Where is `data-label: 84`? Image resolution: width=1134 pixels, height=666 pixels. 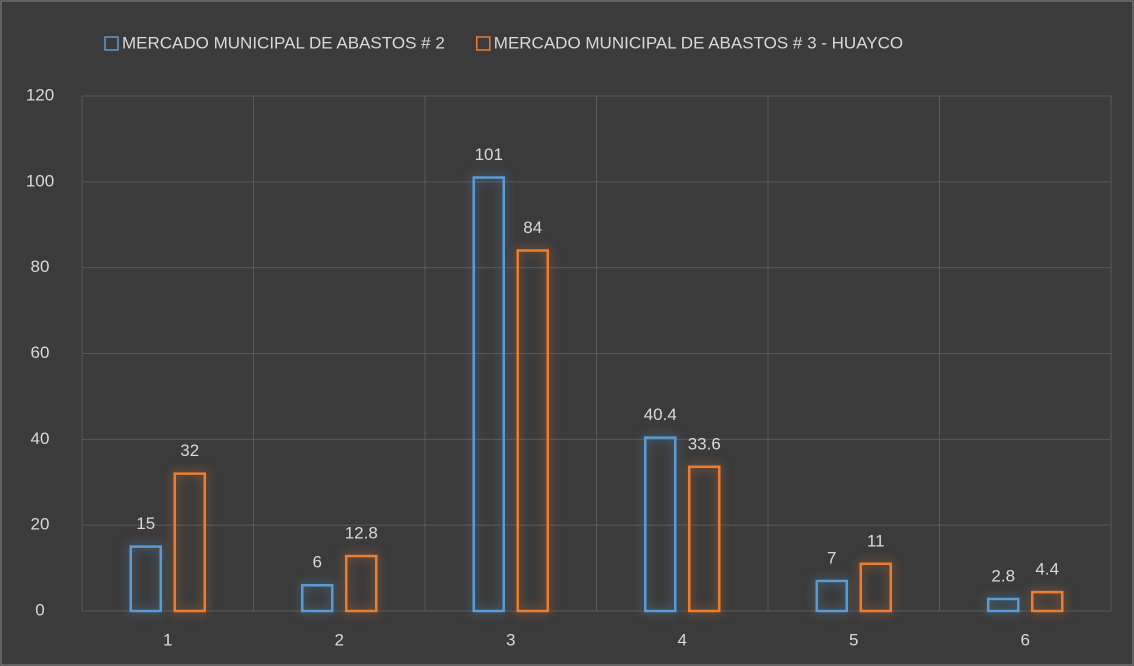
data-label: 84 is located at coordinates (532, 227).